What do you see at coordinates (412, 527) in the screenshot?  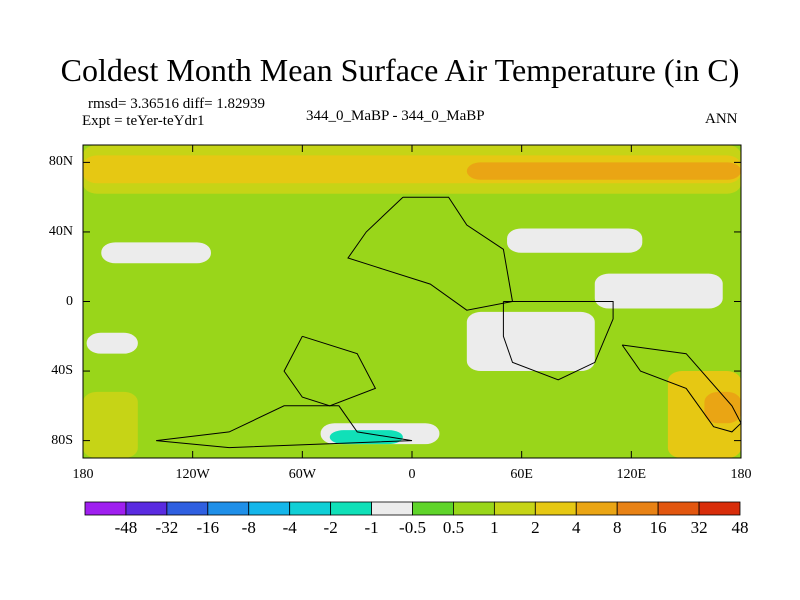 I see `colorbar-label: -0.5` at bounding box center [412, 527].